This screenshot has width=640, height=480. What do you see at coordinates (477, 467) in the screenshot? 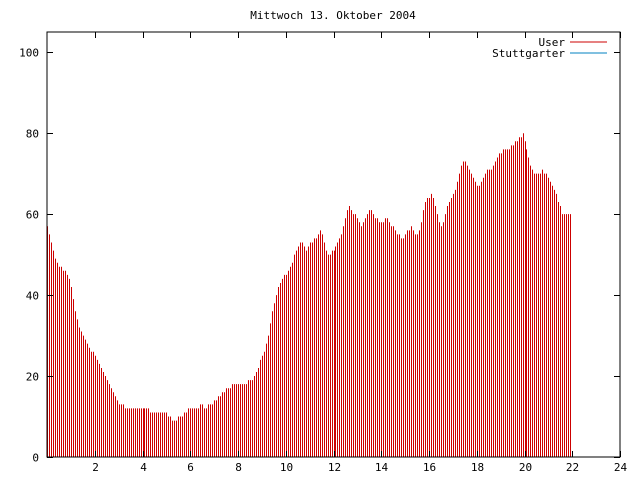
I see `x-tick-label: 18` at bounding box center [477, 467].